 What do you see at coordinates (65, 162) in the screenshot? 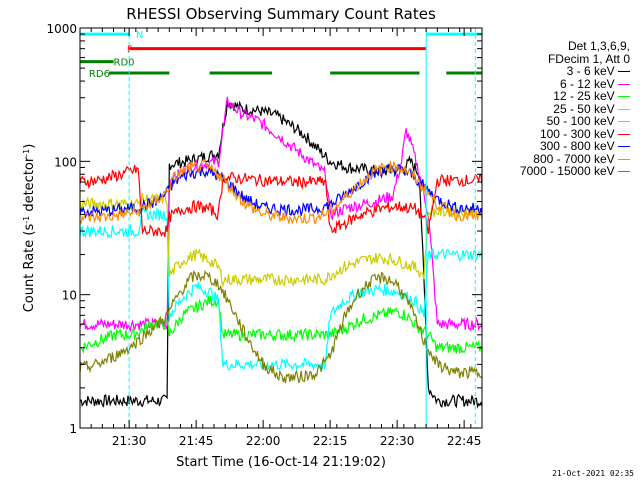
I see `y-tick-label-2: 100` at bounding box center [65, 162].